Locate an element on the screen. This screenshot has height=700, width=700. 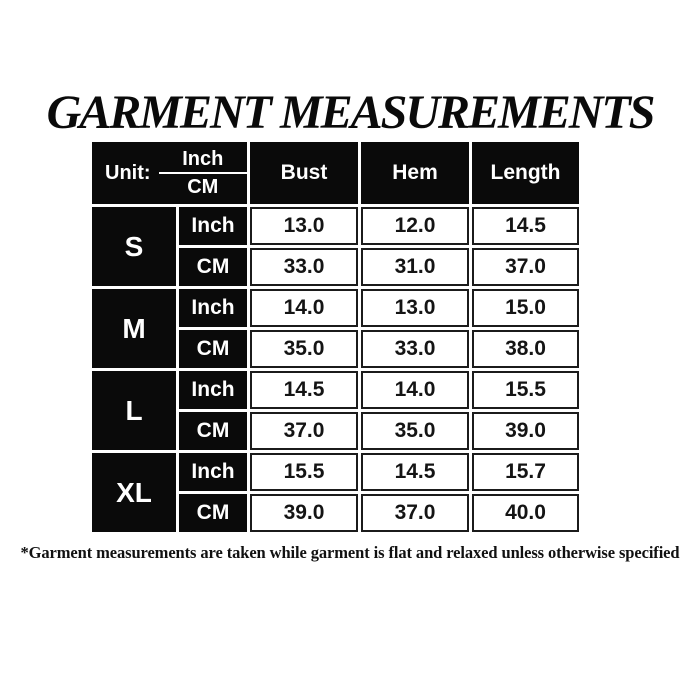
data-cell: 15.0 is located at coordinates (525, 308).